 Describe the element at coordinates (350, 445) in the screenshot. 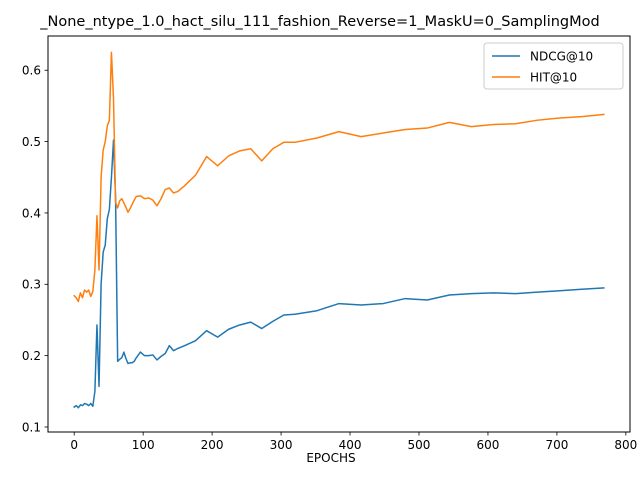

I see `x-tick-label: 400` at that location.